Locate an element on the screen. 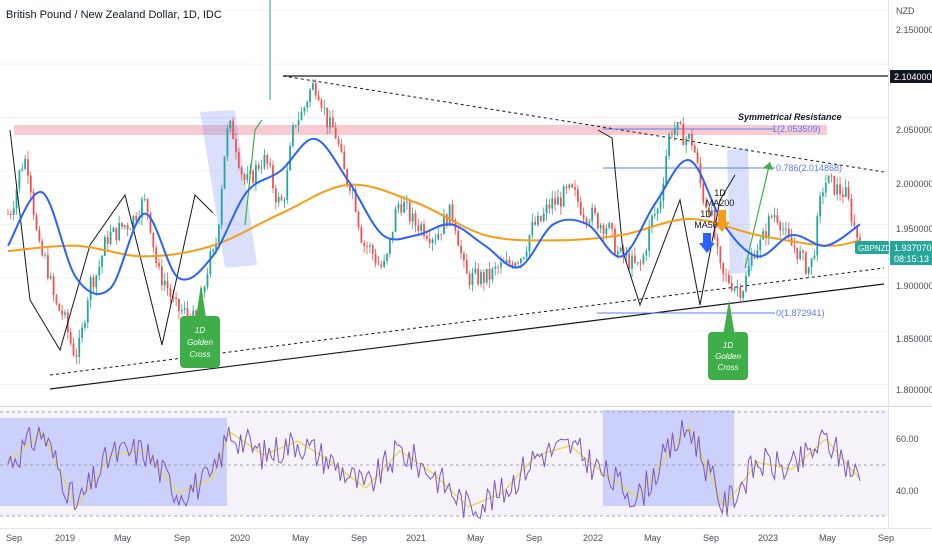 This screenshot has height=550, width=932. fib-0786-label: 0.786(2.014868) is located at coordinates (809, 168).